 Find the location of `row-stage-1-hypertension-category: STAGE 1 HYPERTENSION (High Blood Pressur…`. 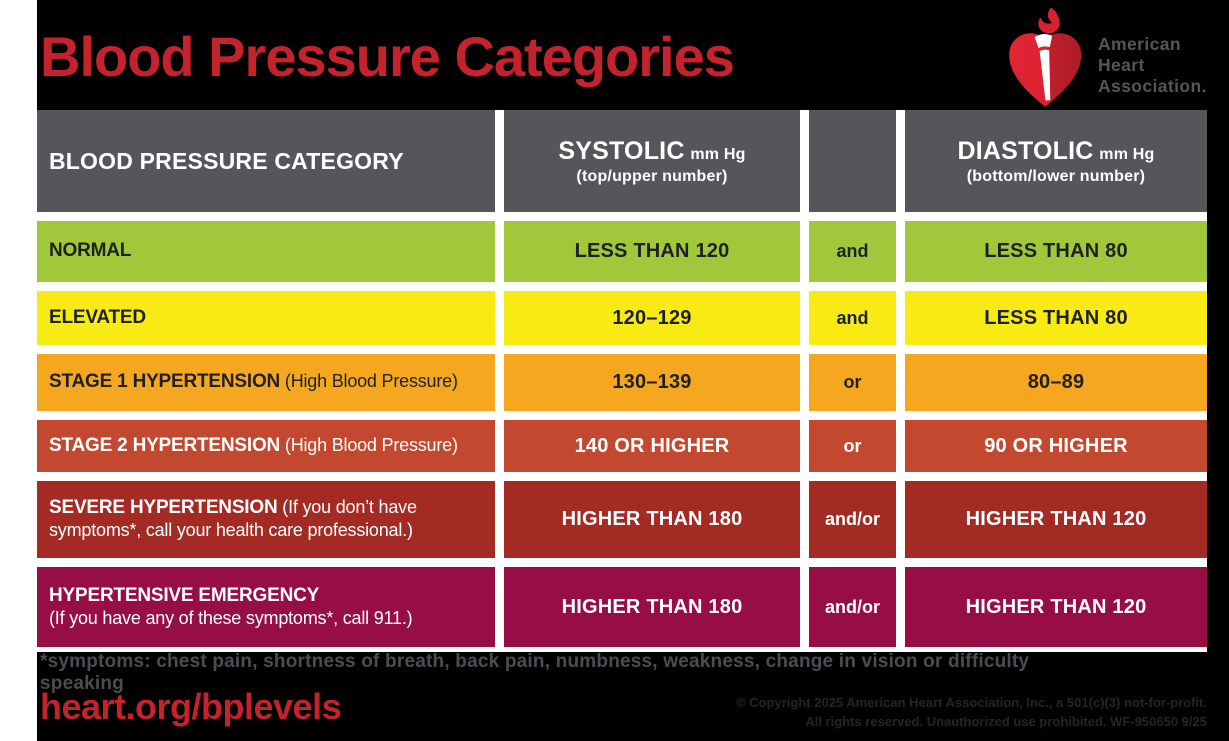

row-stage-1-hypertension-category: STAGE 1 HYPERTENSION (High Blood Pressur… is located at coordinates (266, 382).